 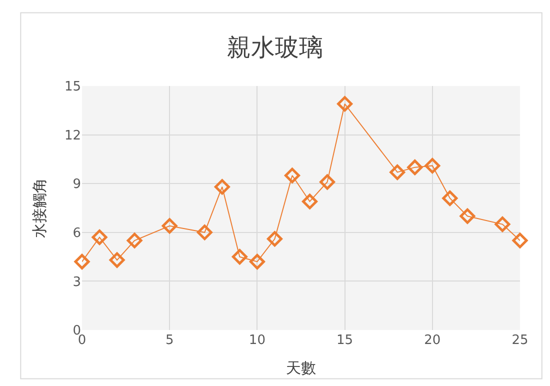 What do you see at coordinates (301, 368) in the screenshot?
I see `x-axis-title: 天數` at bounding box center [301, 368].